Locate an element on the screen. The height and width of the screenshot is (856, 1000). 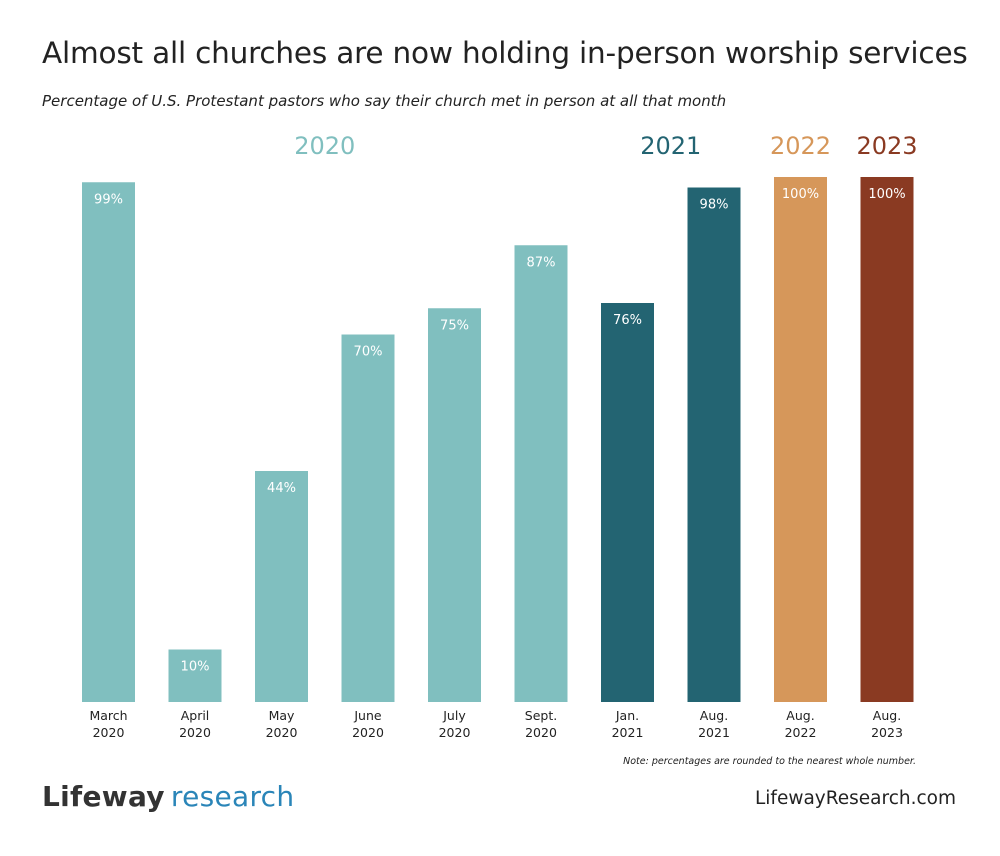
bar-value-label: 98% is located at coordinates (714, 205).